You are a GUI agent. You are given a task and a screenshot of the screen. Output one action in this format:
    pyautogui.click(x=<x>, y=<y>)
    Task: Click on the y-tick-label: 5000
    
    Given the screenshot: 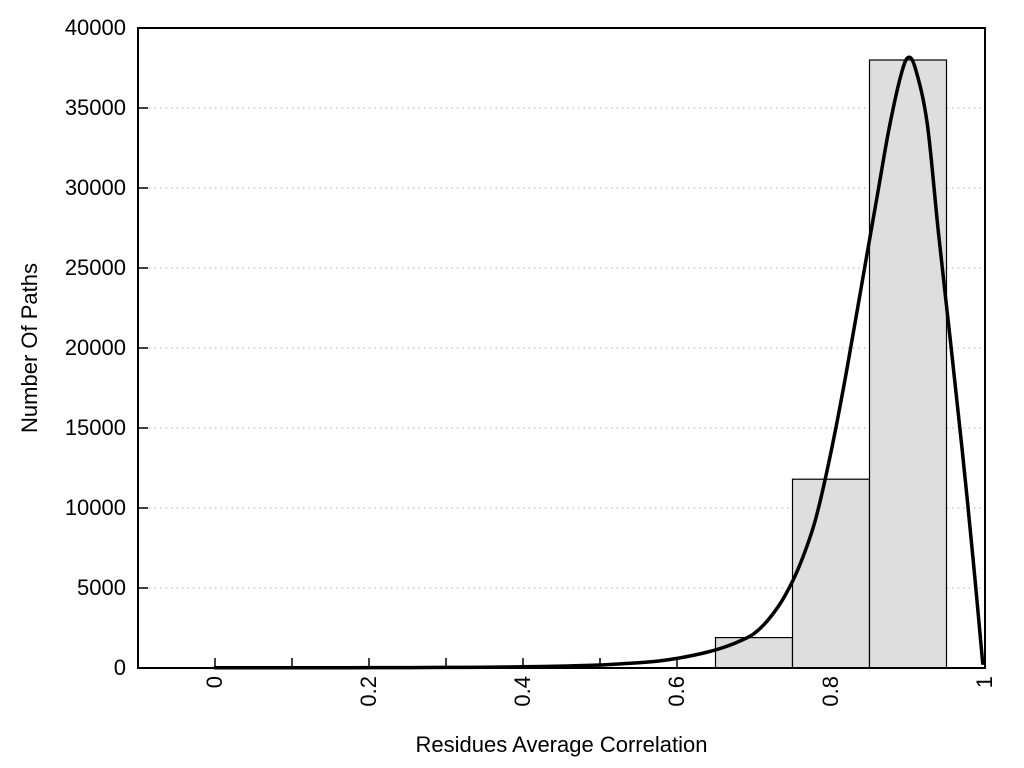 What is the action you would take?
    pyautogui.click(x=101, y=587)
    